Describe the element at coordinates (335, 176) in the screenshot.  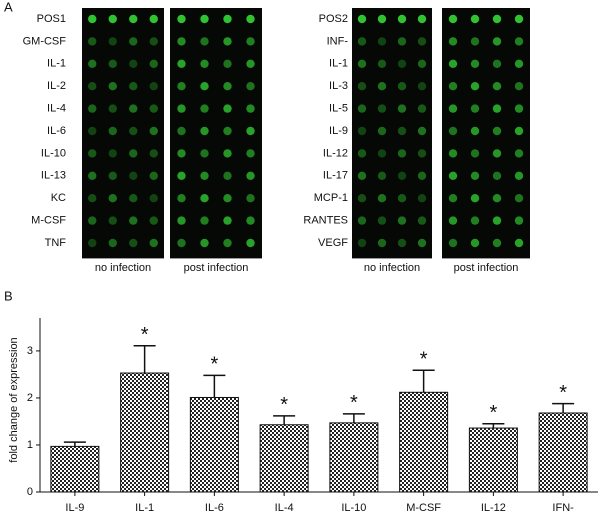
I see `row-label: IL-17` at that location.